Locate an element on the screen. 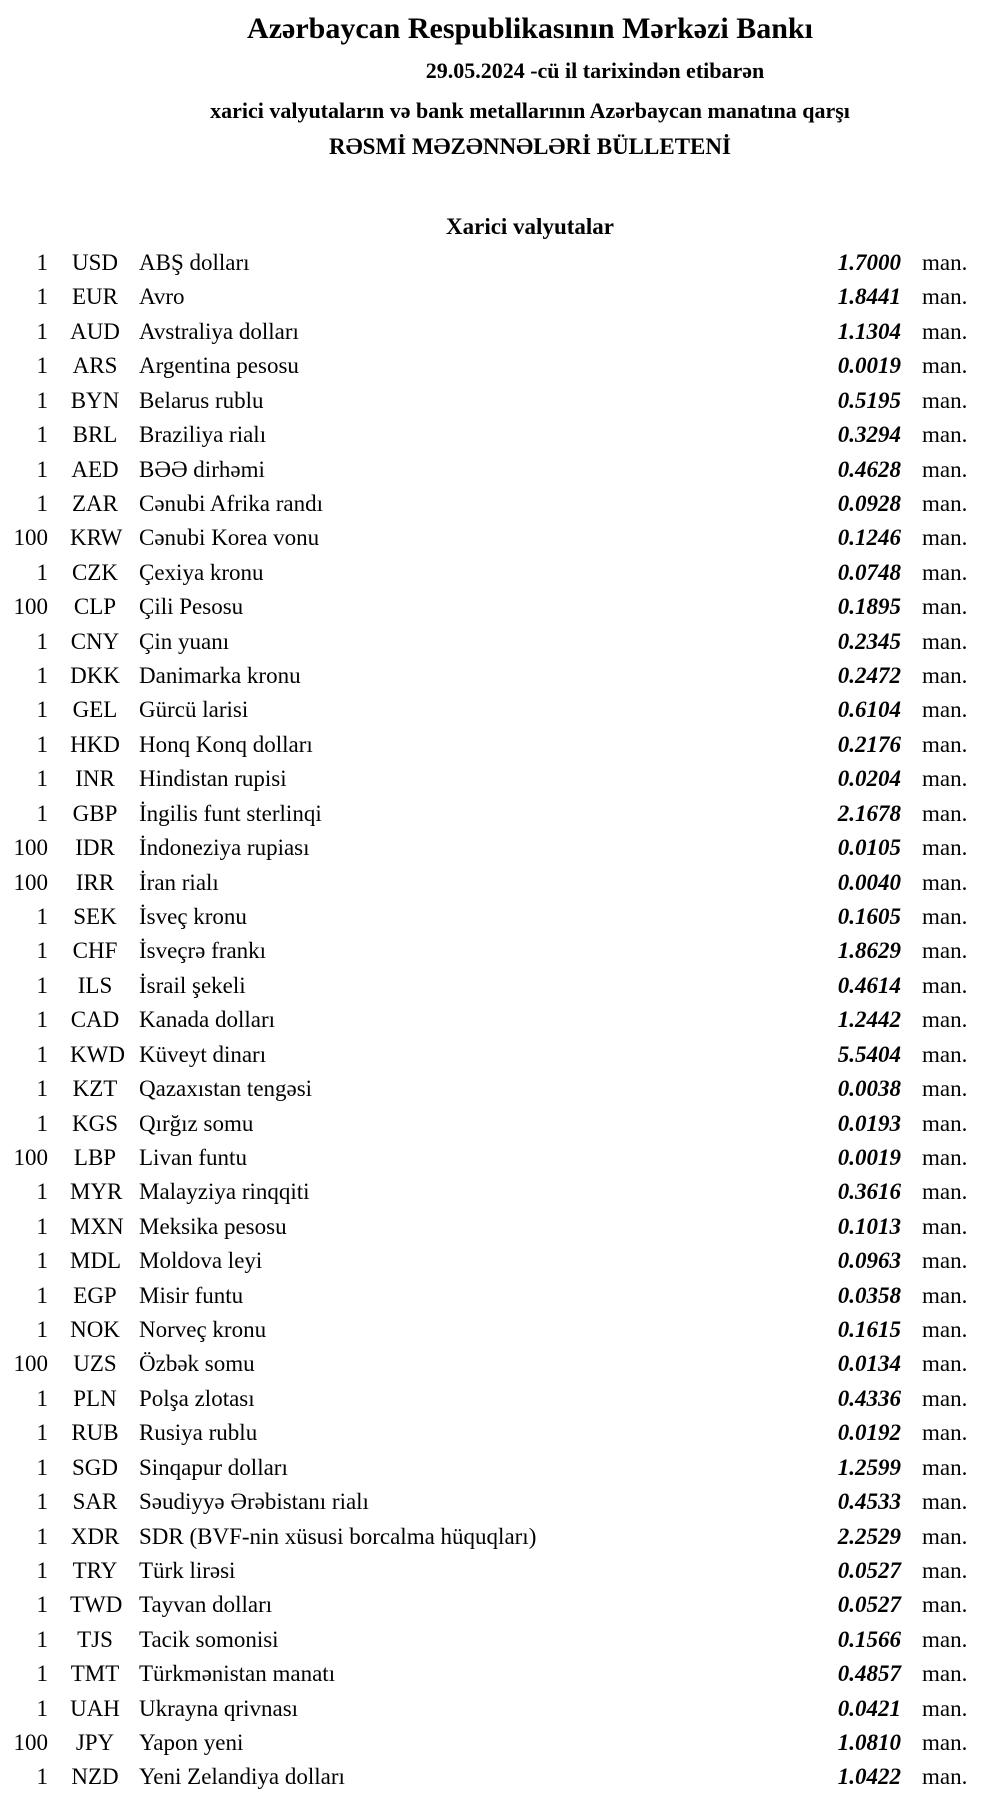 This screenshot has height=1794, width=1000. rate-value: 0.4336 is located at coordinates (869, 1398).